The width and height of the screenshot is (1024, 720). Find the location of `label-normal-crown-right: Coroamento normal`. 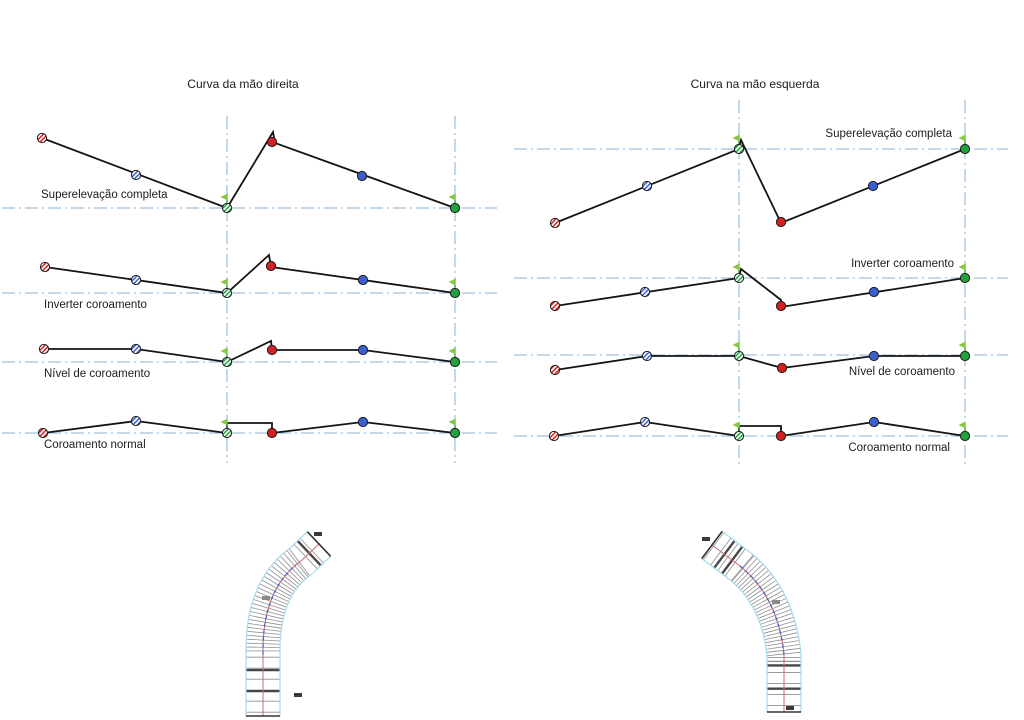

label-normal-crown-right: Coroamento normal is located at coordinates (899, 448).